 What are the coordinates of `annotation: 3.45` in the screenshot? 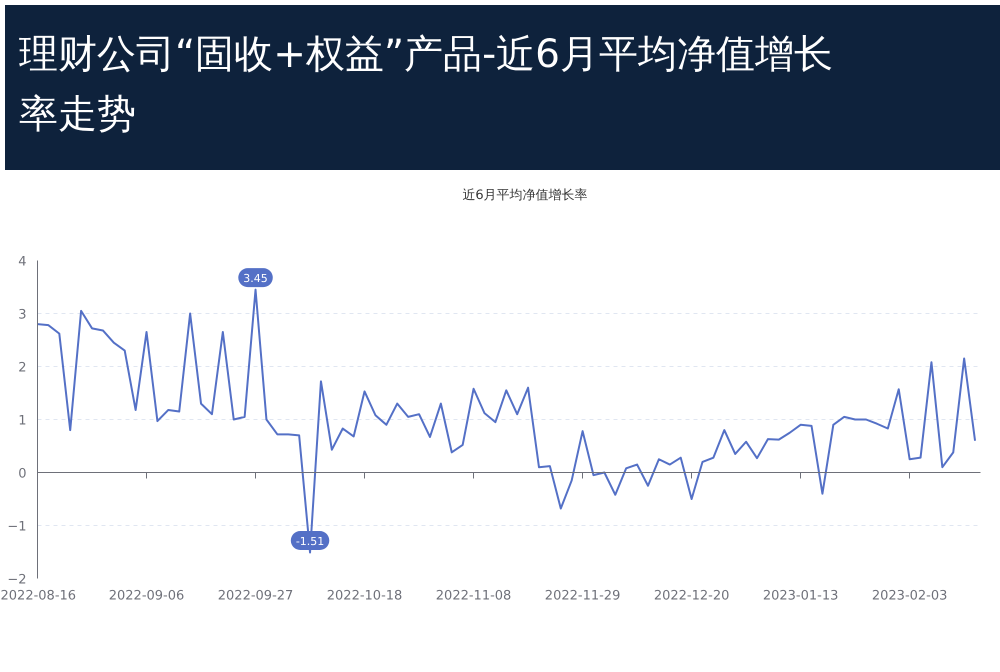 It's located at (255, 279).